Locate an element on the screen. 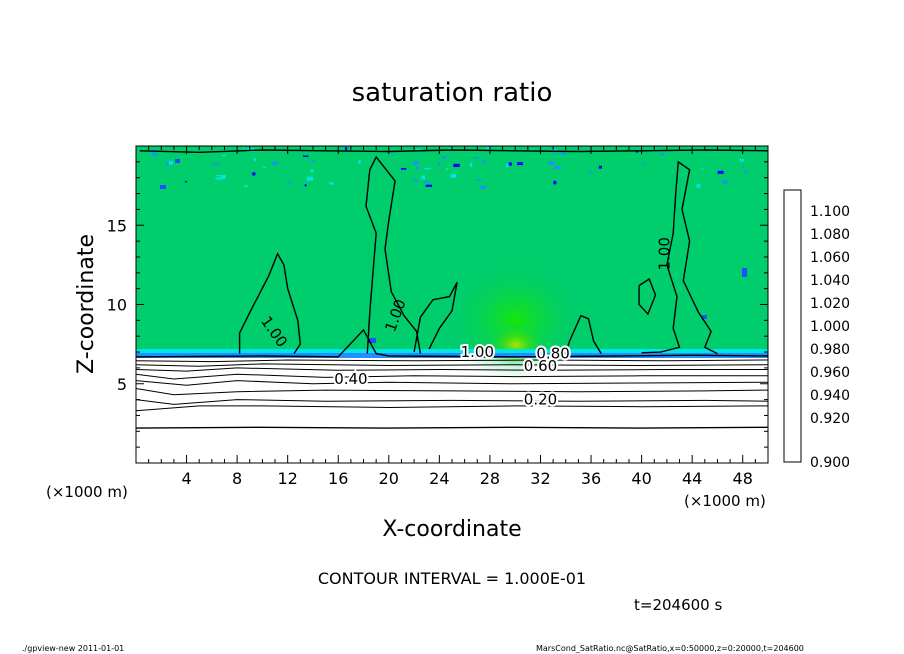 Image resolution: width=904 pixels, height=654 pixels. contour-label: 0.60 is located at coordinates (540, 366).